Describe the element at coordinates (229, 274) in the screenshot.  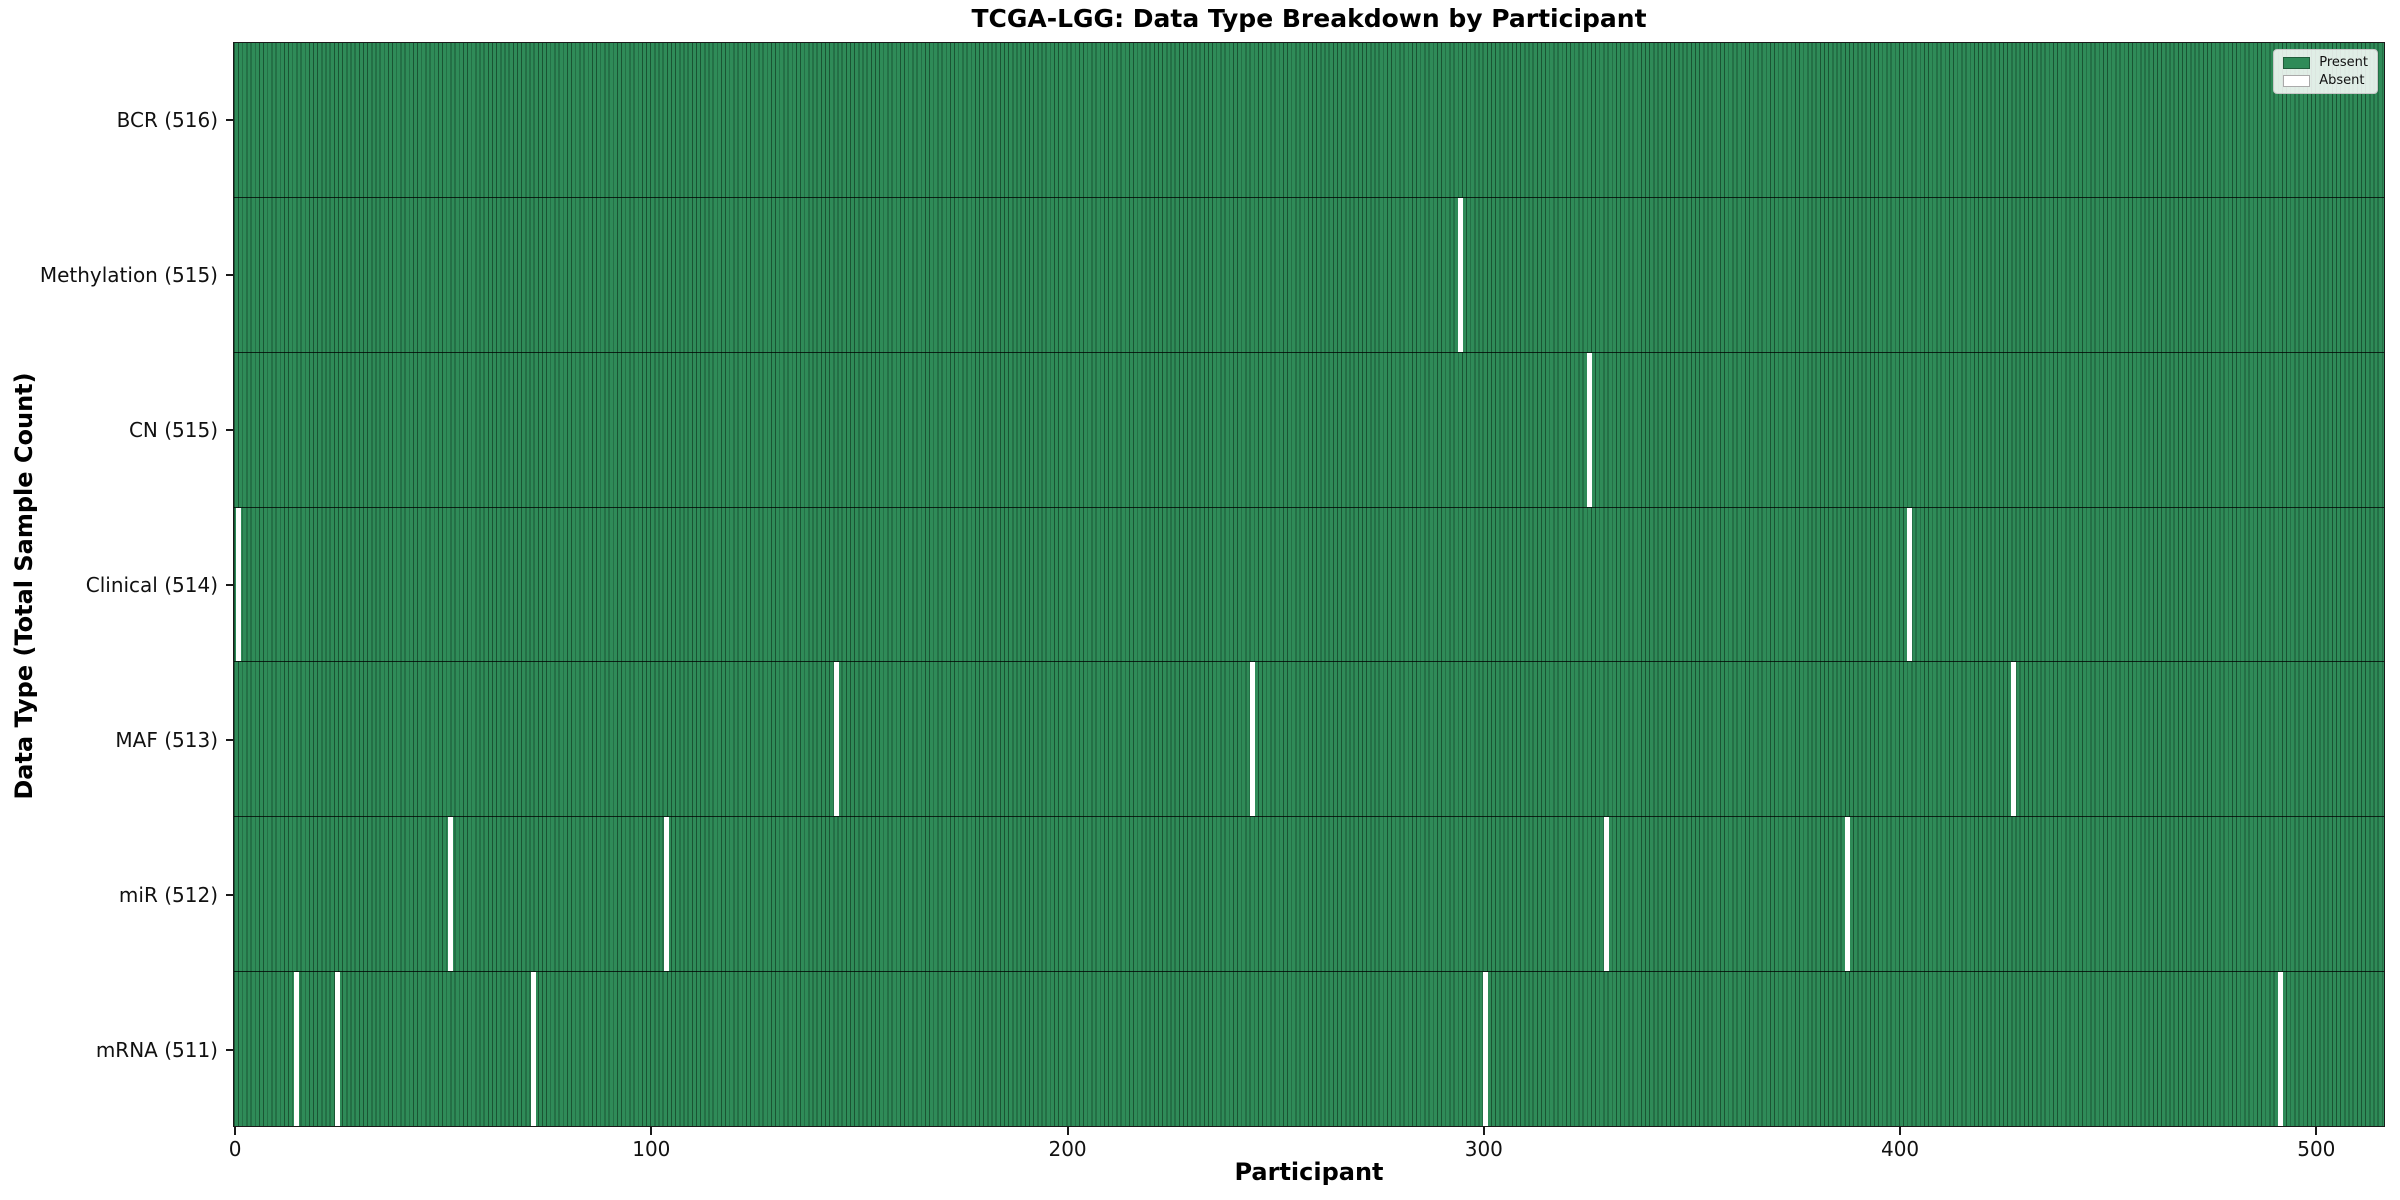
I see `ytick-mark-Methylation` at that location.